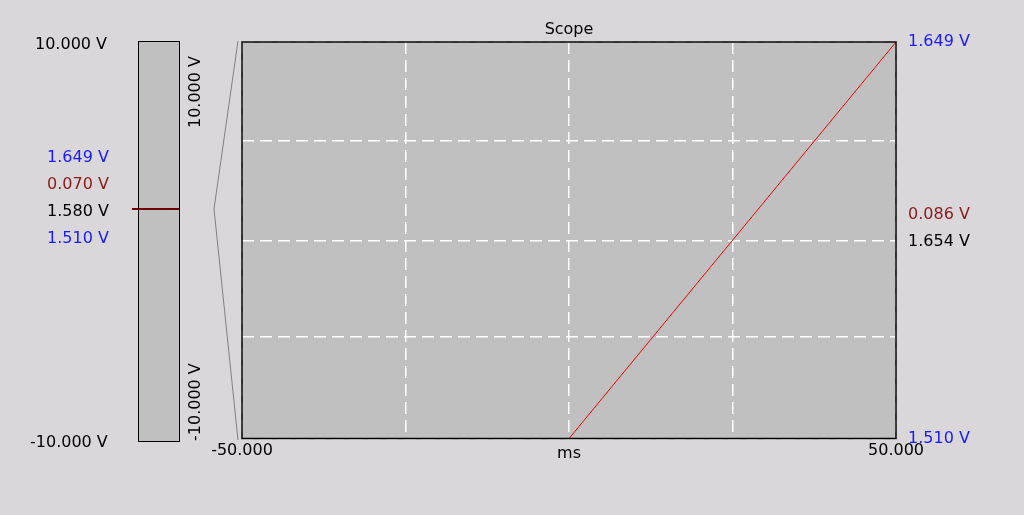 The width and height of the screenshot is (1024, 515). I want to click on text: 1.654 V, so click(939, 240).